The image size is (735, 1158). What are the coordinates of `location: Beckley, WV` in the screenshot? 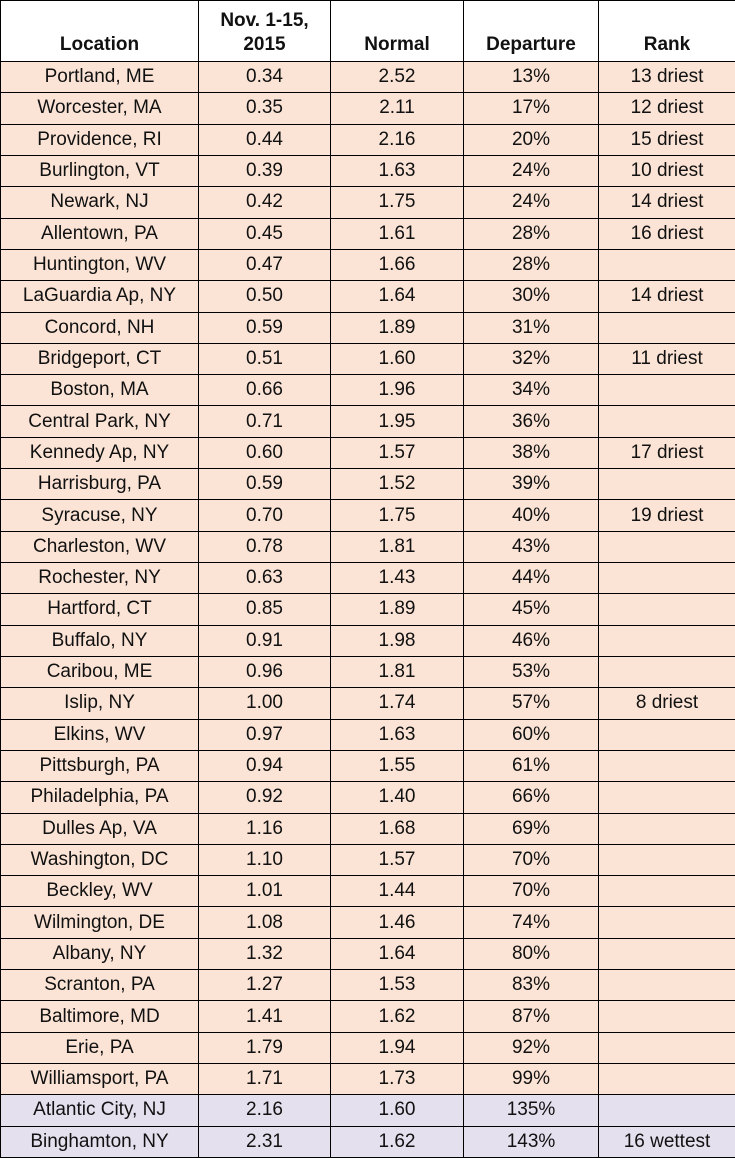 It's located at (99, 891).